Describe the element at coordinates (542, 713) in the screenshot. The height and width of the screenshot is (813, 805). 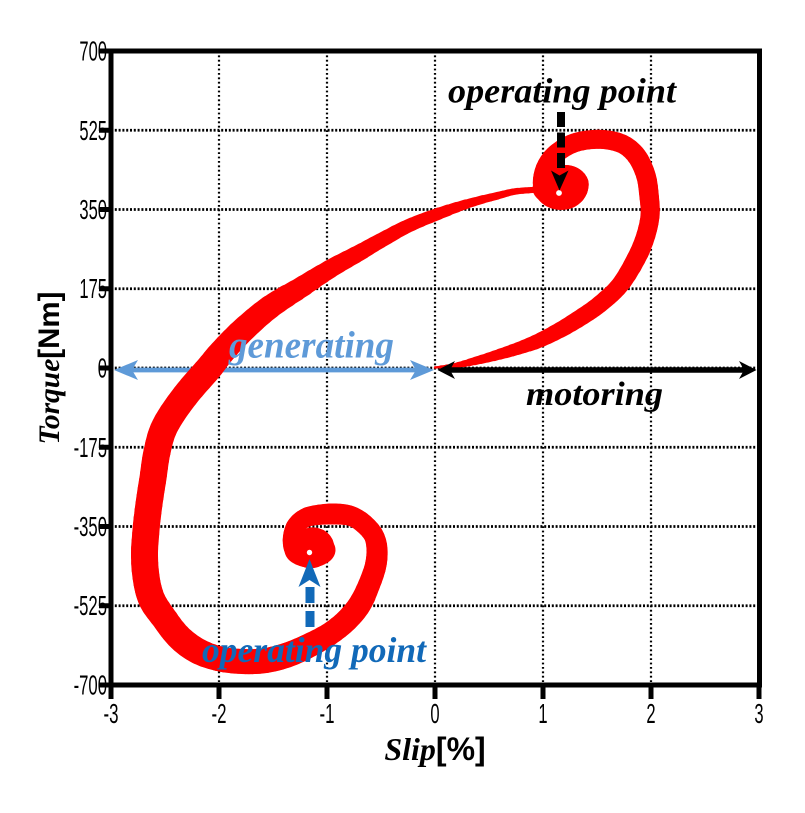
I see `svg-text: 1` at that location.